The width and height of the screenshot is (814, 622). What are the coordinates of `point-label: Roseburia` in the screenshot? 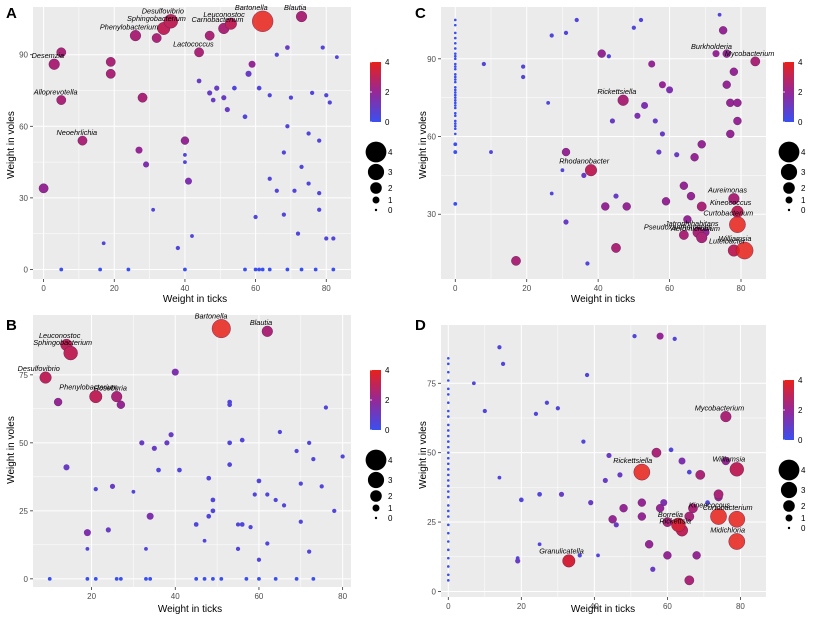 It's located at (110, 387).